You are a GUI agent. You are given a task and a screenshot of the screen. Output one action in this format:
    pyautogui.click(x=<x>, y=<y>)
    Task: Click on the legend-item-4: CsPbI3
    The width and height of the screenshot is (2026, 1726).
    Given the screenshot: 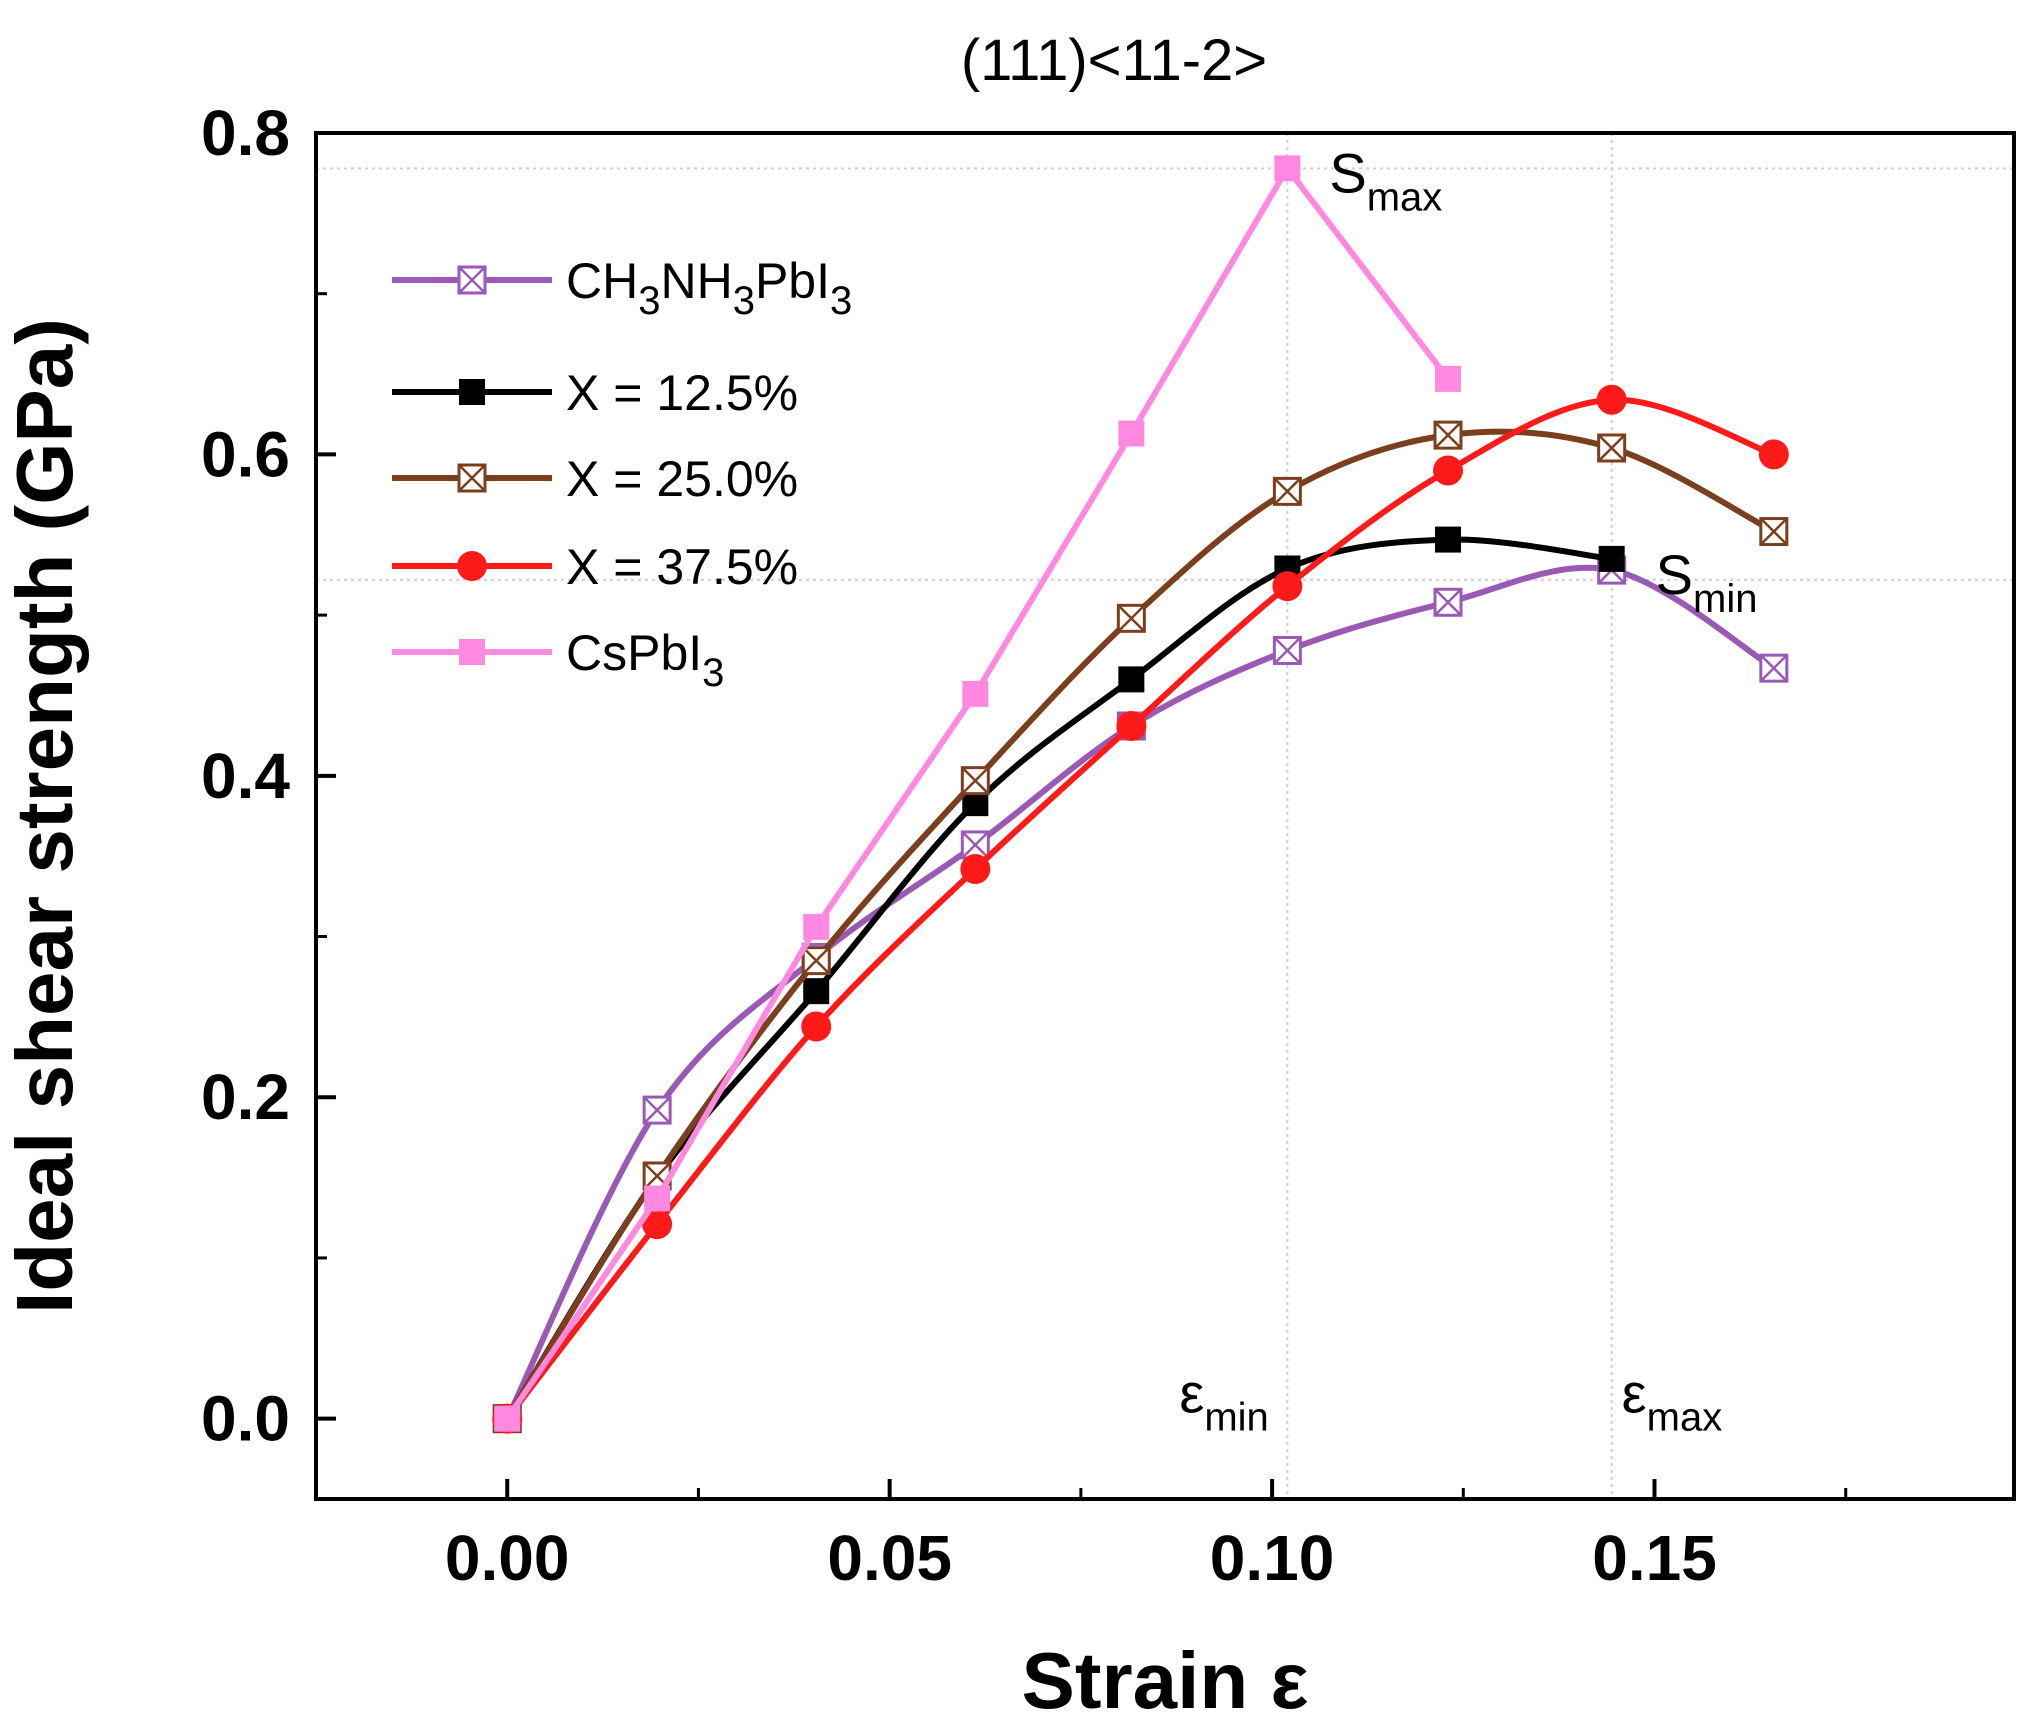 What is the action you would take?
    pyautogui.click(x=558, y=660)
    